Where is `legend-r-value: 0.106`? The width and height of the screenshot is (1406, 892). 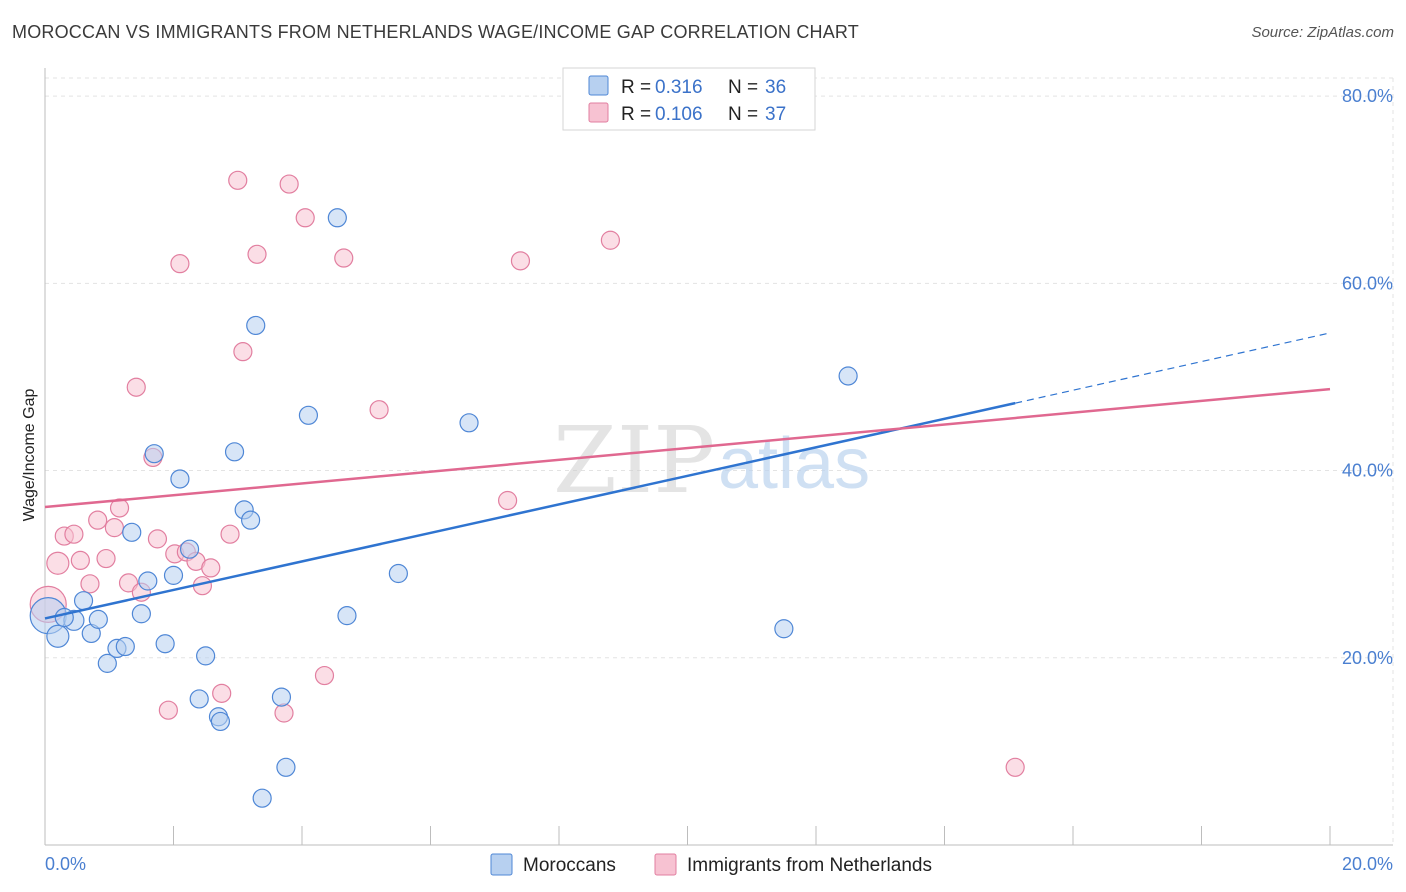 legend-r-value: 0.106 is located at coordinates (679, 114).